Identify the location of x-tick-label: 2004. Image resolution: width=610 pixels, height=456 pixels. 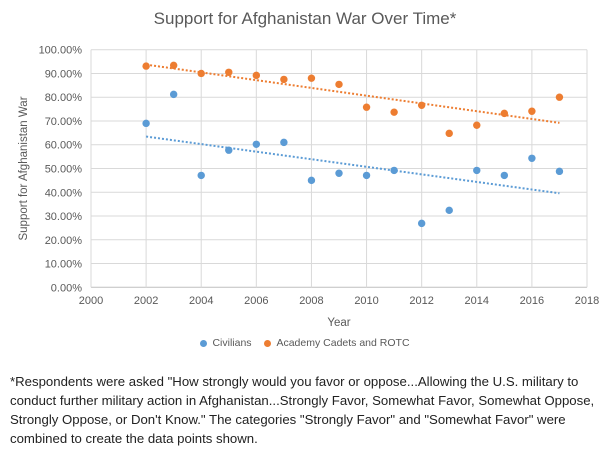
(201, 301).